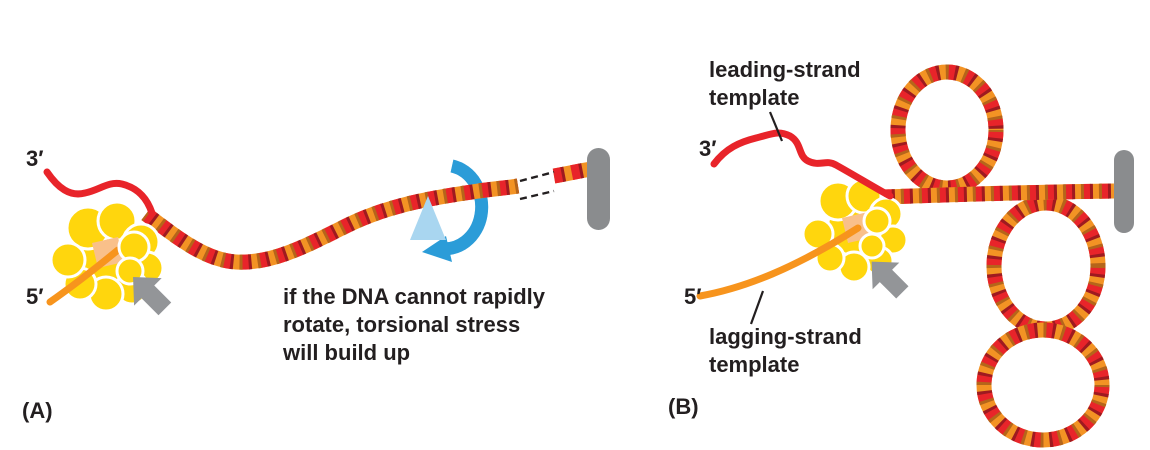 This screenshot has height=450, width=1150. I want to click on lagging-strand-template-label: lagging-strand template, so click(785, 350).